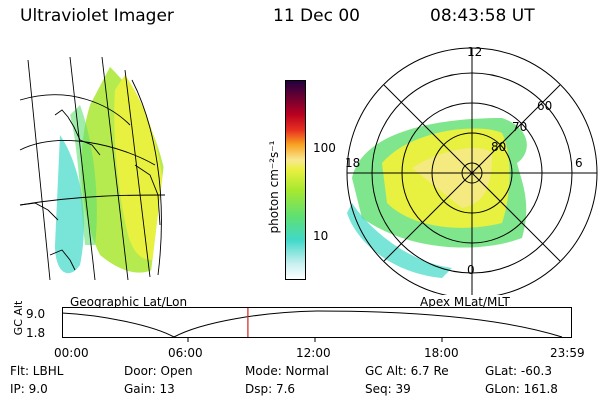 The width and height of the screenshot is (600, 400). I want to click on altitude-y-tick-1-8: 1.8, so click(36, 333).